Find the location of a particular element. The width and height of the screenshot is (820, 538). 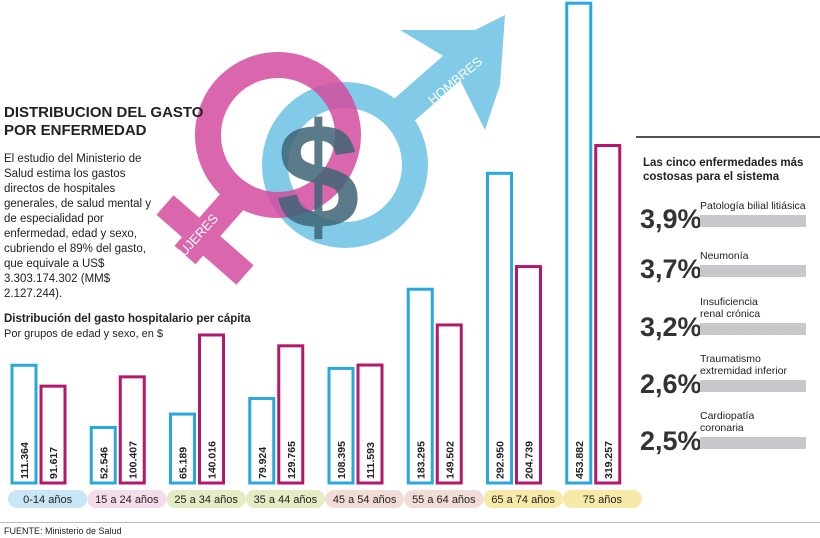

bar-value-label: 140.016 is located at coordinates (213, 460).